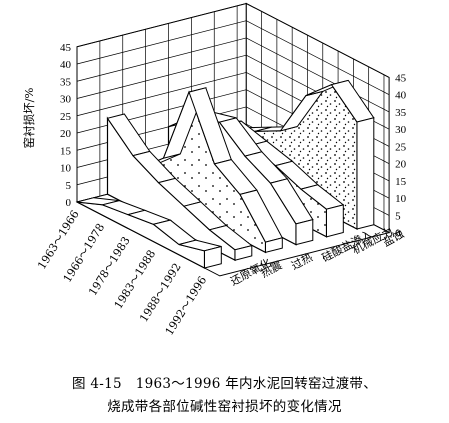 The width and height of the screenshot is (449, 423). Describe the element at coordinates (66, 134) in the screenshot. I see `y-tick-label-left: 20` at that location.